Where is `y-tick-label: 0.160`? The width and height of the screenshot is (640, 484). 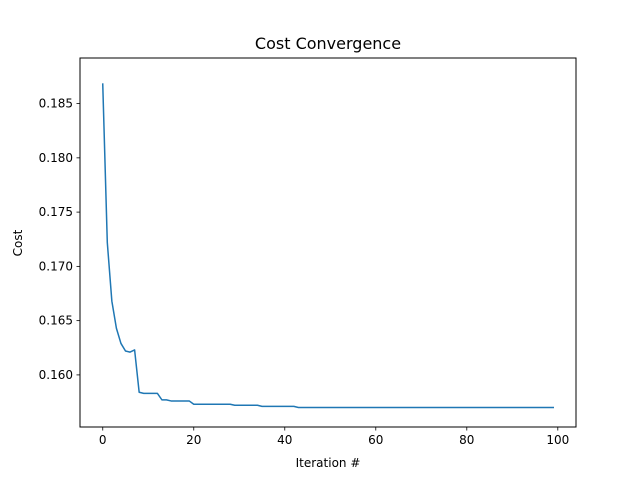 y-tick-label: 0.160 is located at coordinates (56, 375).